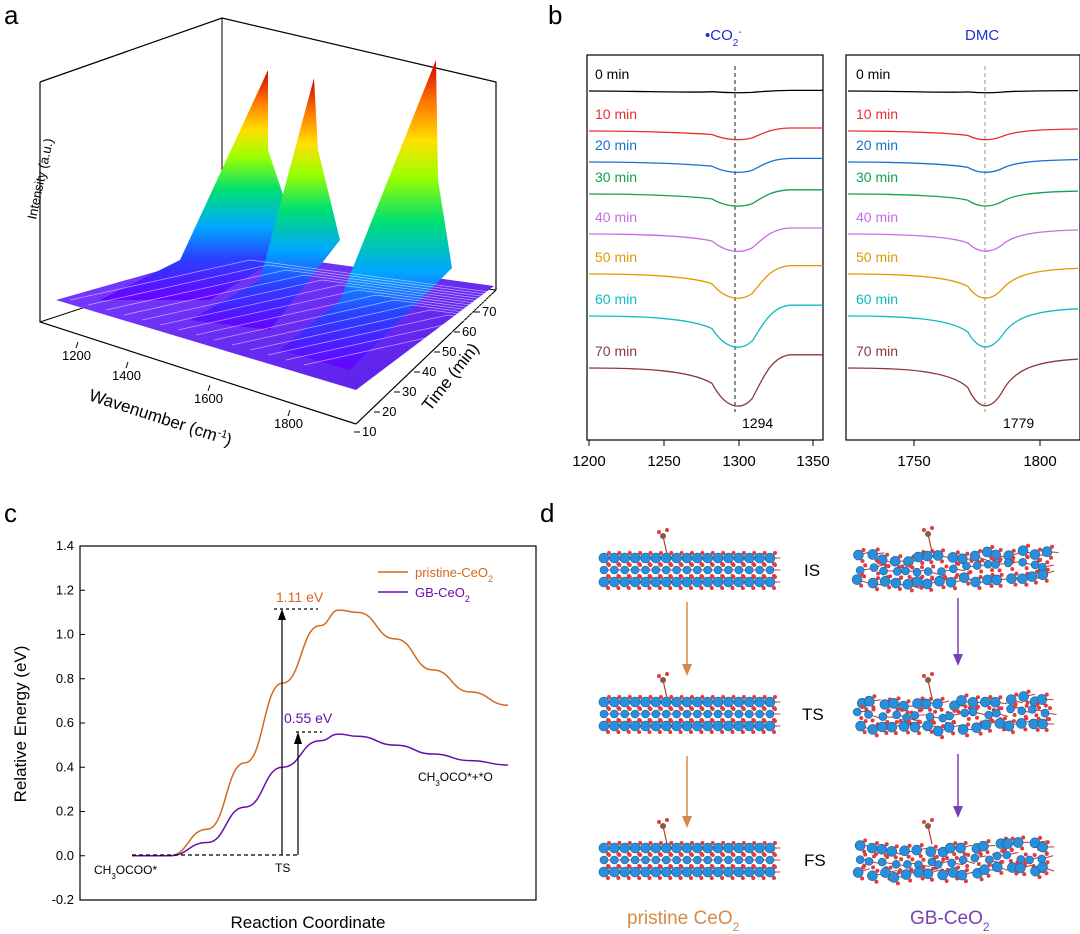  I want to click on ts-label: TS, so click(282, 868).